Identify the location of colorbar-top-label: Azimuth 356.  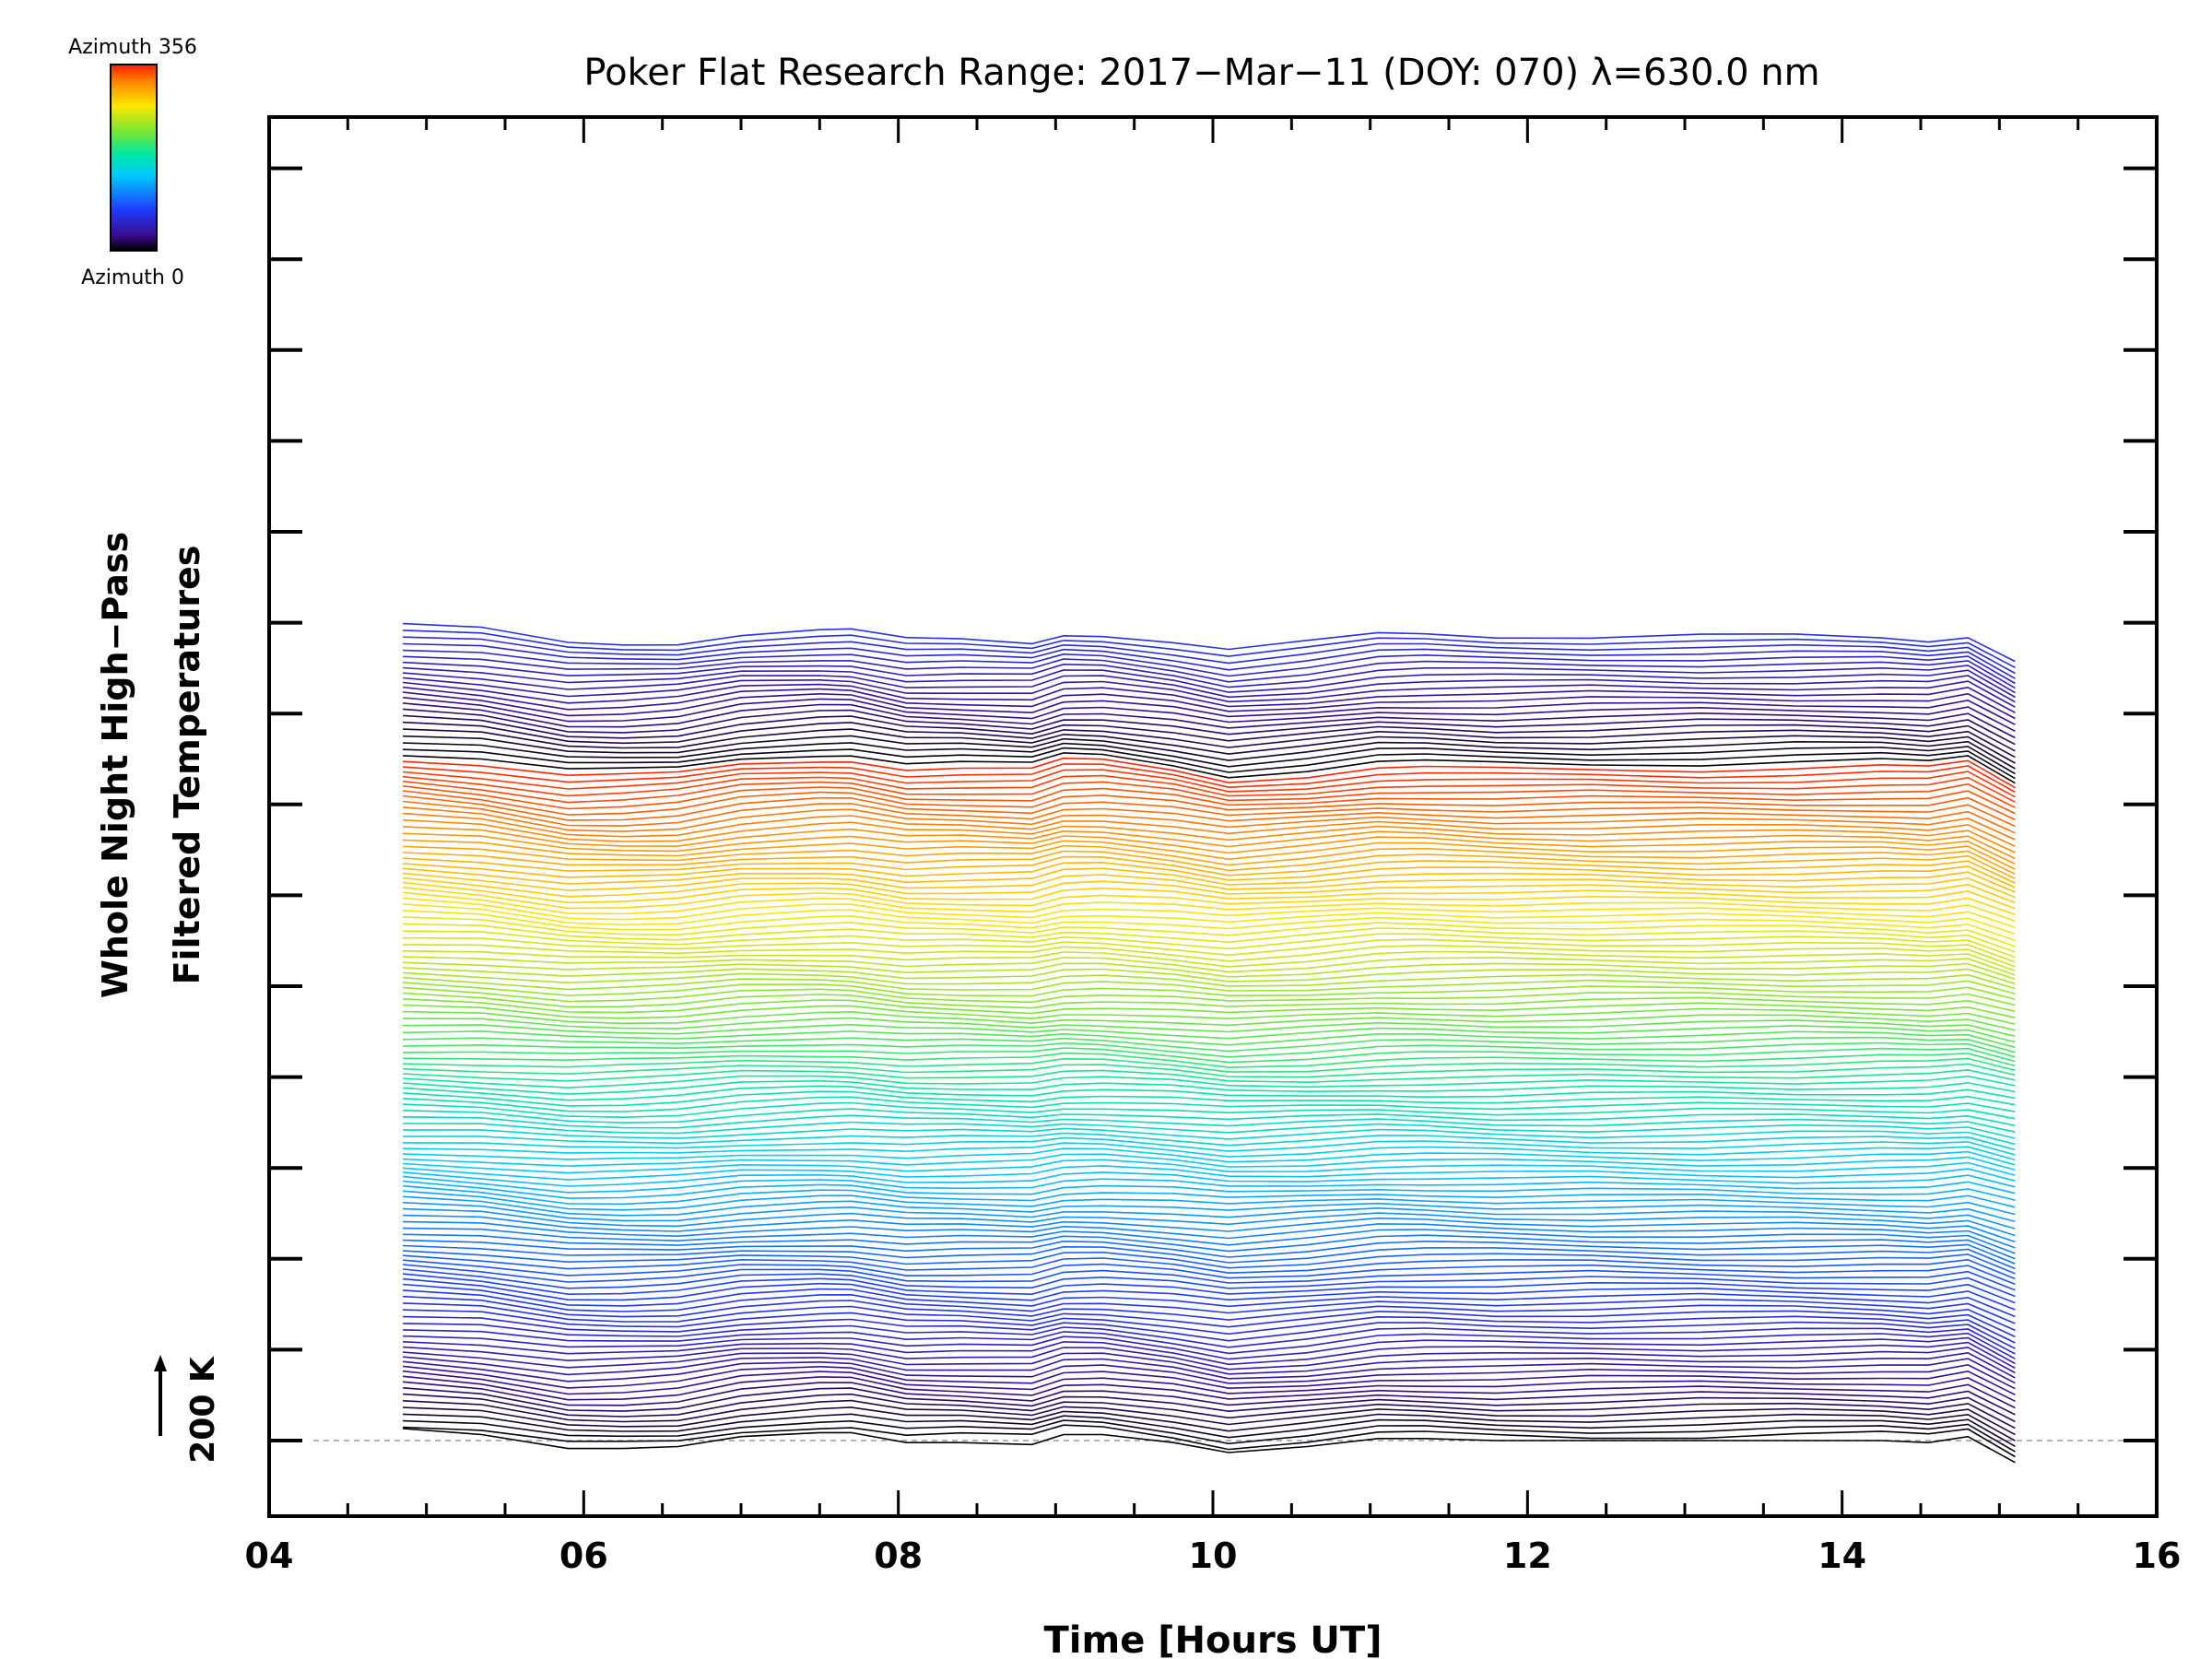
(132, 47).